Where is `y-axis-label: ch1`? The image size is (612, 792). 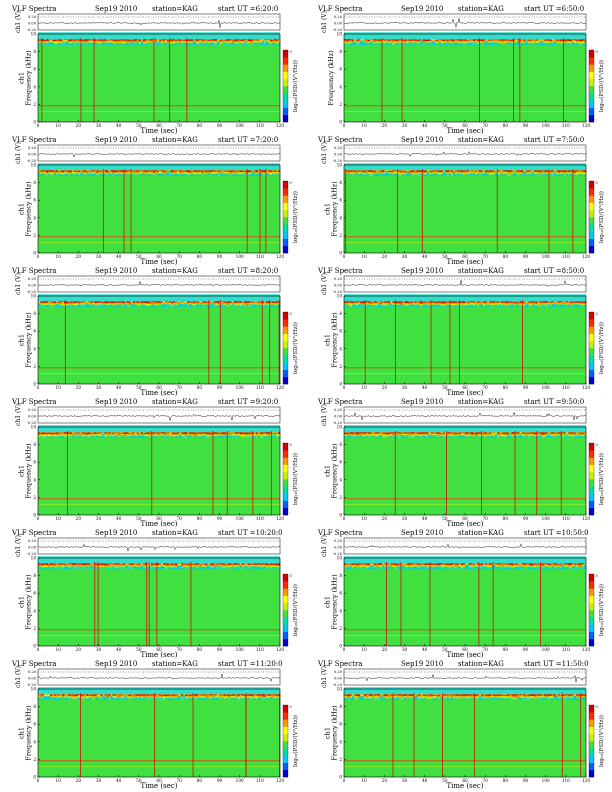 y-axis-label: ch1 is located at coordinates (22, 340).